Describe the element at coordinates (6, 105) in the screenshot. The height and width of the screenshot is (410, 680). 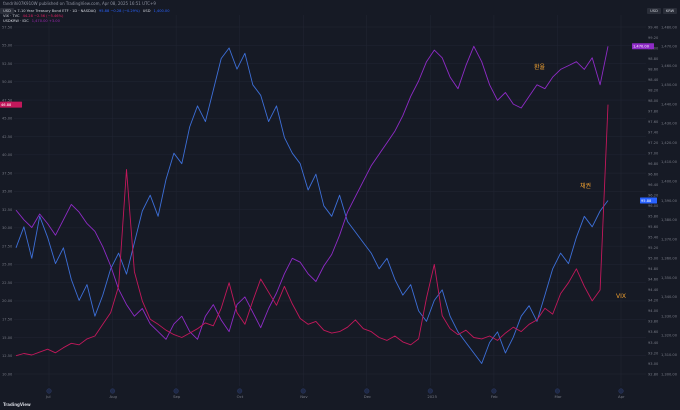
I see `vix-price-tag: 46.88` at that location.